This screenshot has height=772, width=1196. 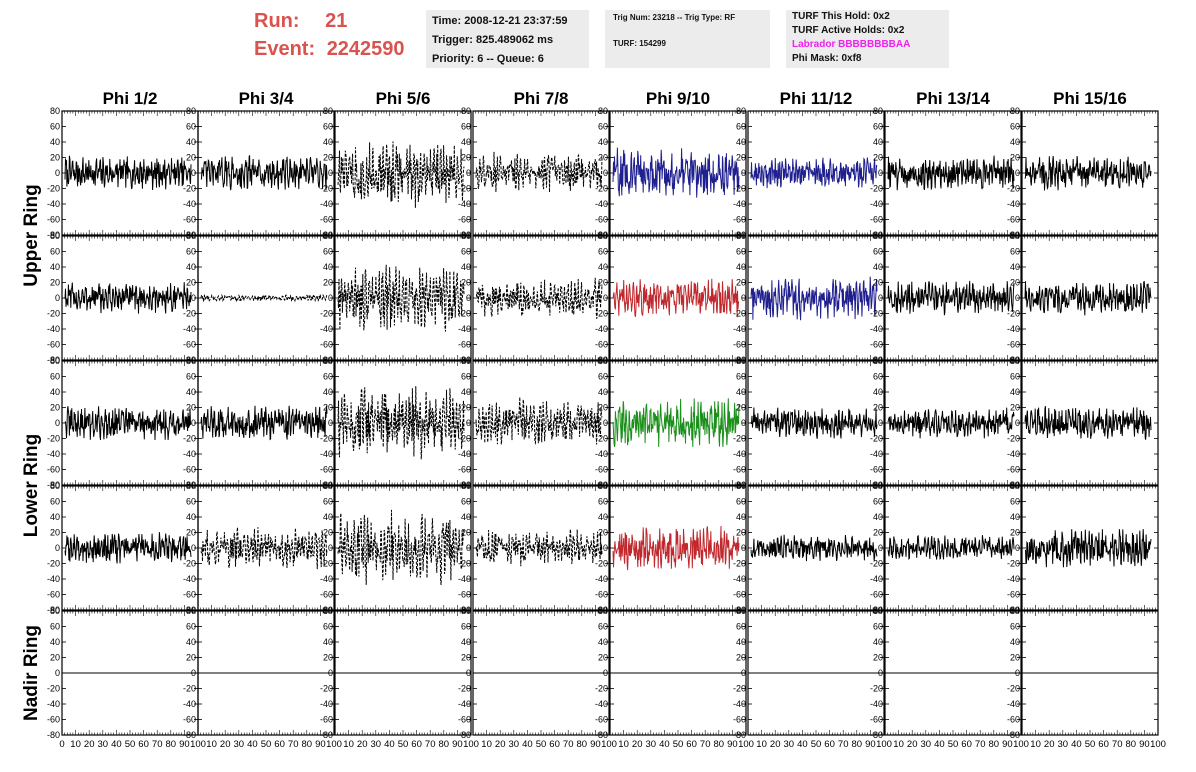 I want to click on row-group-label: Lower Ring, so click(x=31, y=485).